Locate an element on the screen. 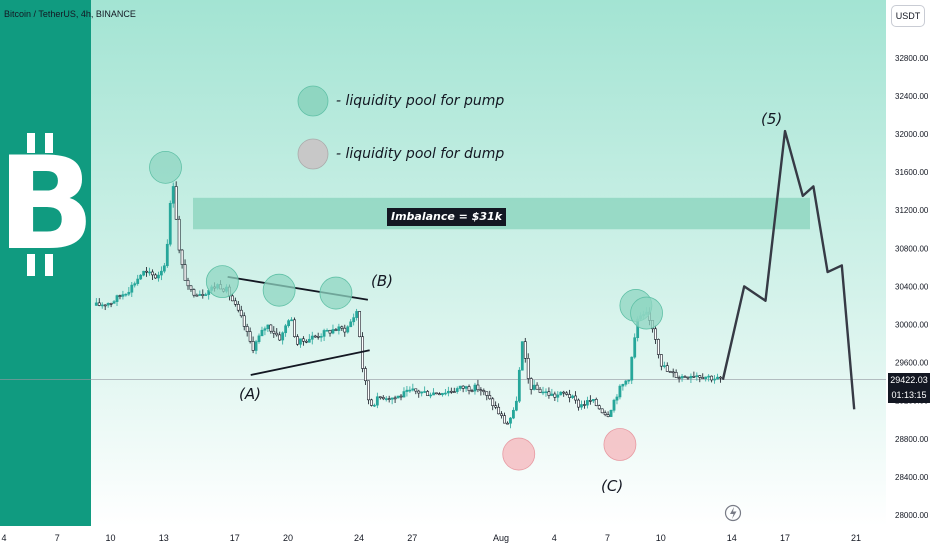 The image size is (932, 550). legend-dump-text: - liquidity pool for dump is located at coordinates (420, 154).